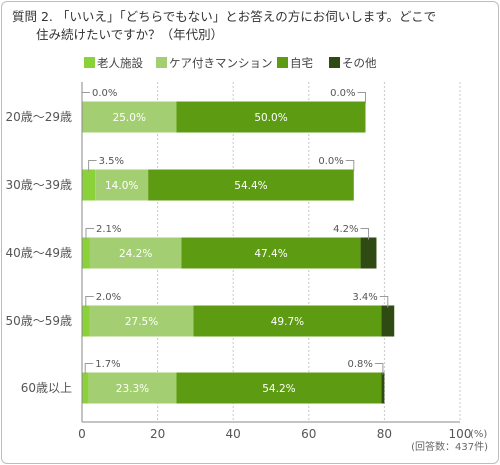  I want to click on category-label: 60歳以上, so click(46, 388).